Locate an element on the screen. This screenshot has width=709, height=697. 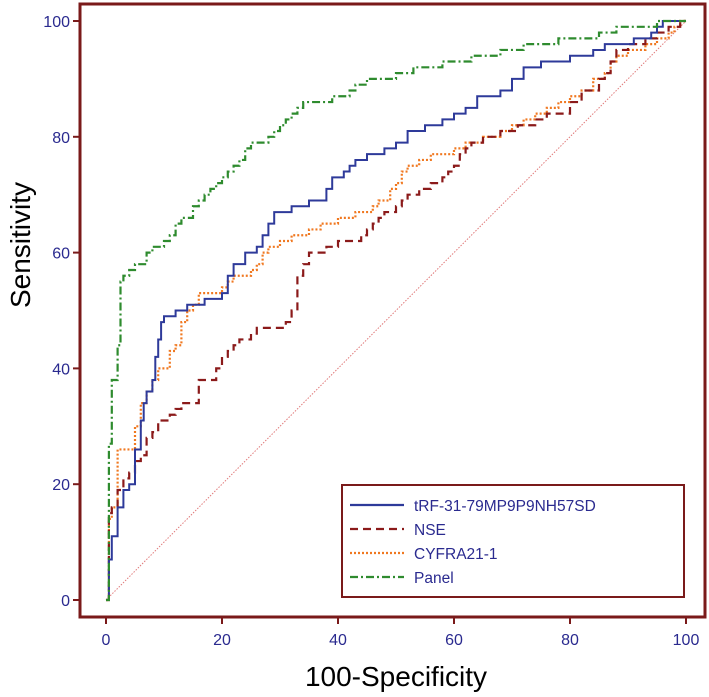
legend: tRF-31-79MP9P9NH57SD NSE CYFRA21-1 Panel is located at coordinates (513, 541).